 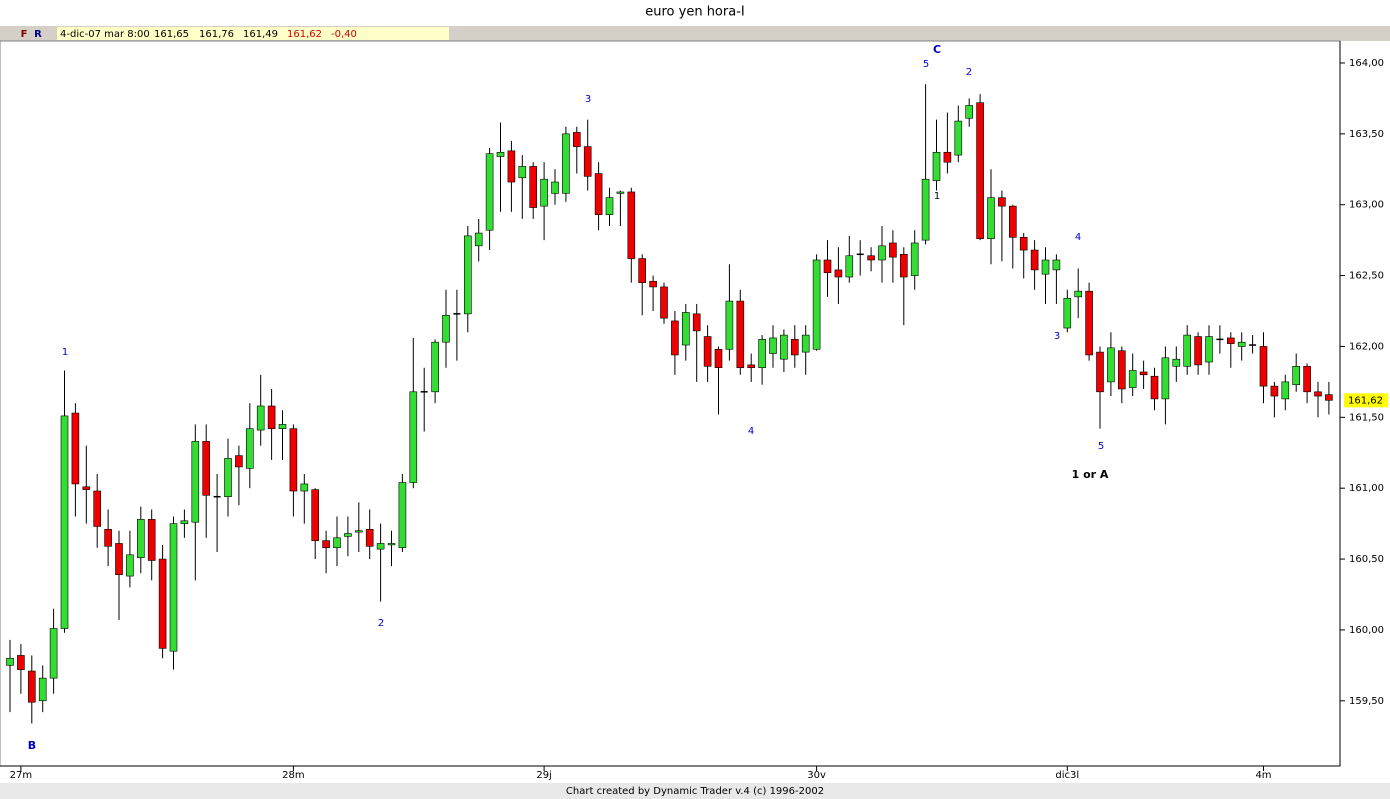 I want to click on y-tick-label: 163,00, so click(x=1366, y=205).